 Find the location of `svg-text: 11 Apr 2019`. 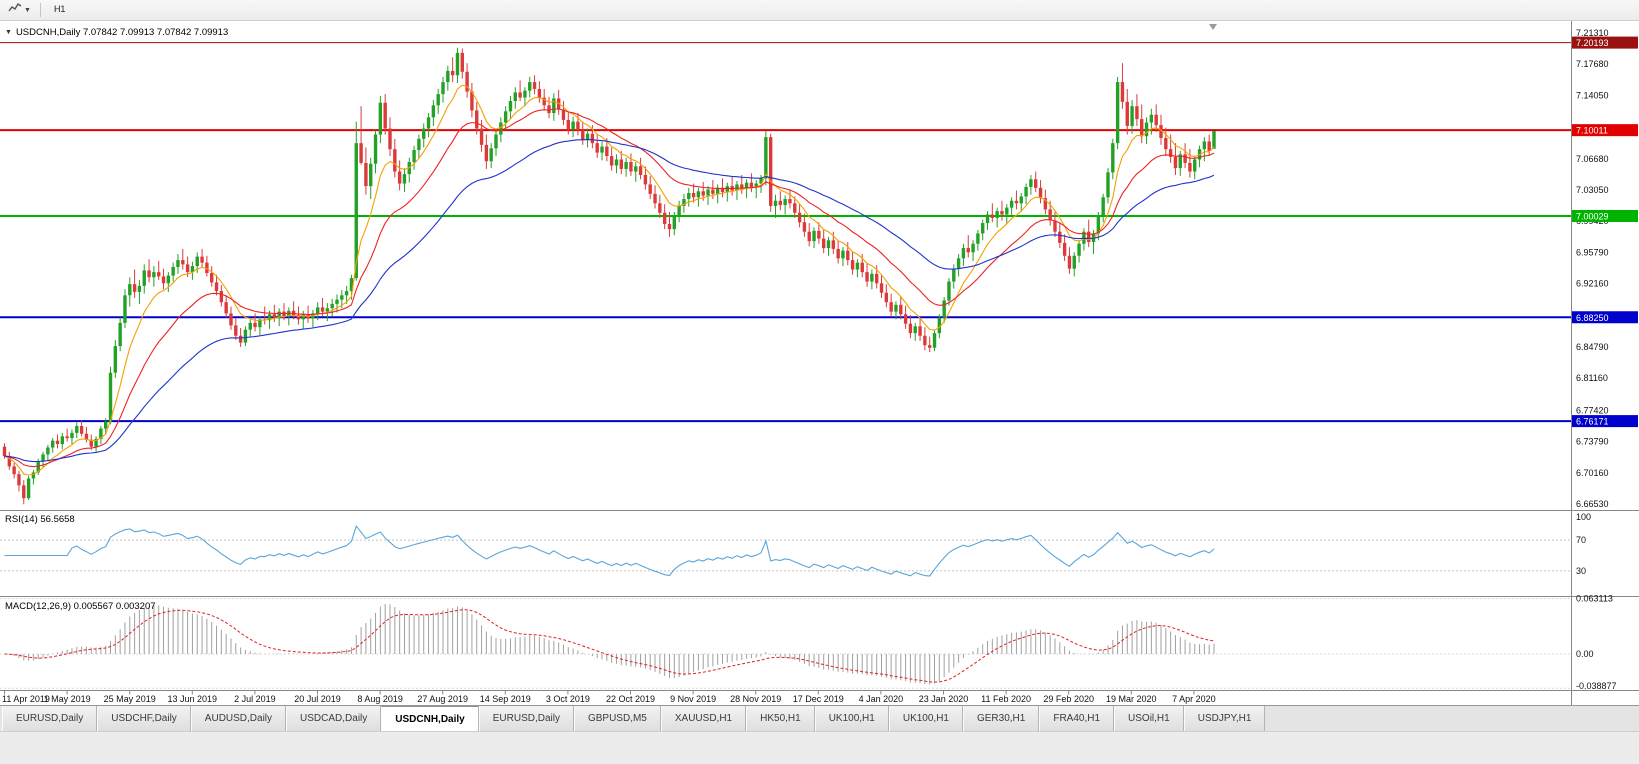

svg-text: 11 Apr 2019 is located at coordinates (26, 699).